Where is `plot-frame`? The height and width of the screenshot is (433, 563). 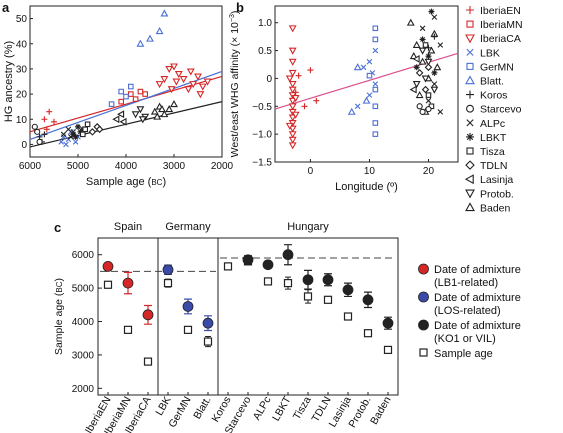
plot-frame is located at coordinates (366, 84).